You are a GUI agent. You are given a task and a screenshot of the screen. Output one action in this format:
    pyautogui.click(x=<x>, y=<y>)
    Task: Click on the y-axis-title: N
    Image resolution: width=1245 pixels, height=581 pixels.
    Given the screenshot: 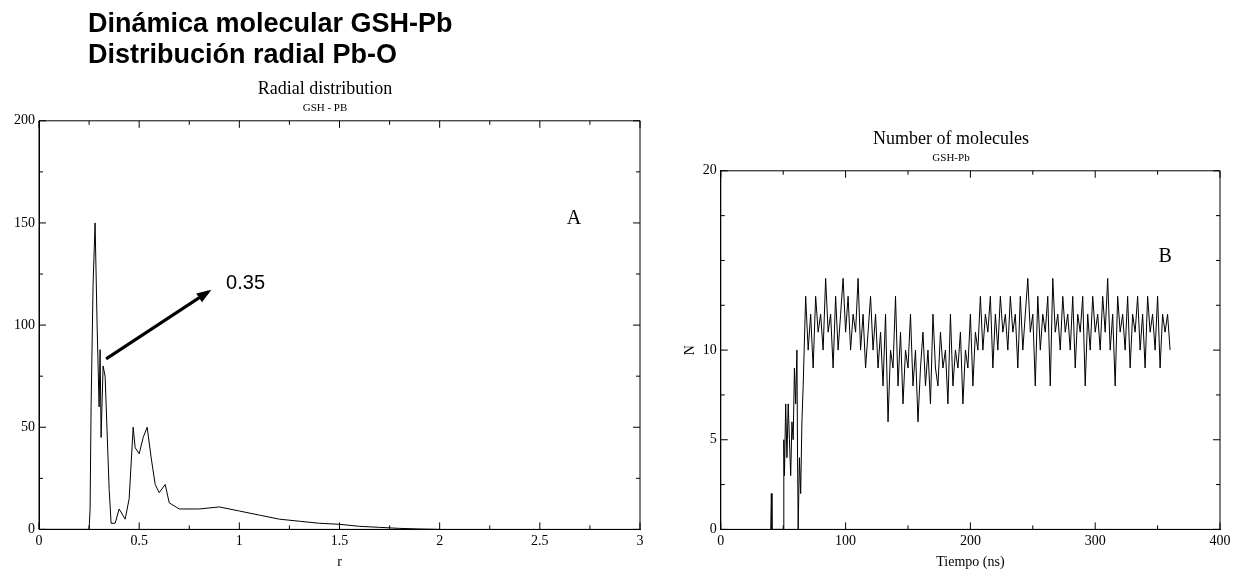 What is the action you would take?
    pyautogui.click(x=690, y=350)
    